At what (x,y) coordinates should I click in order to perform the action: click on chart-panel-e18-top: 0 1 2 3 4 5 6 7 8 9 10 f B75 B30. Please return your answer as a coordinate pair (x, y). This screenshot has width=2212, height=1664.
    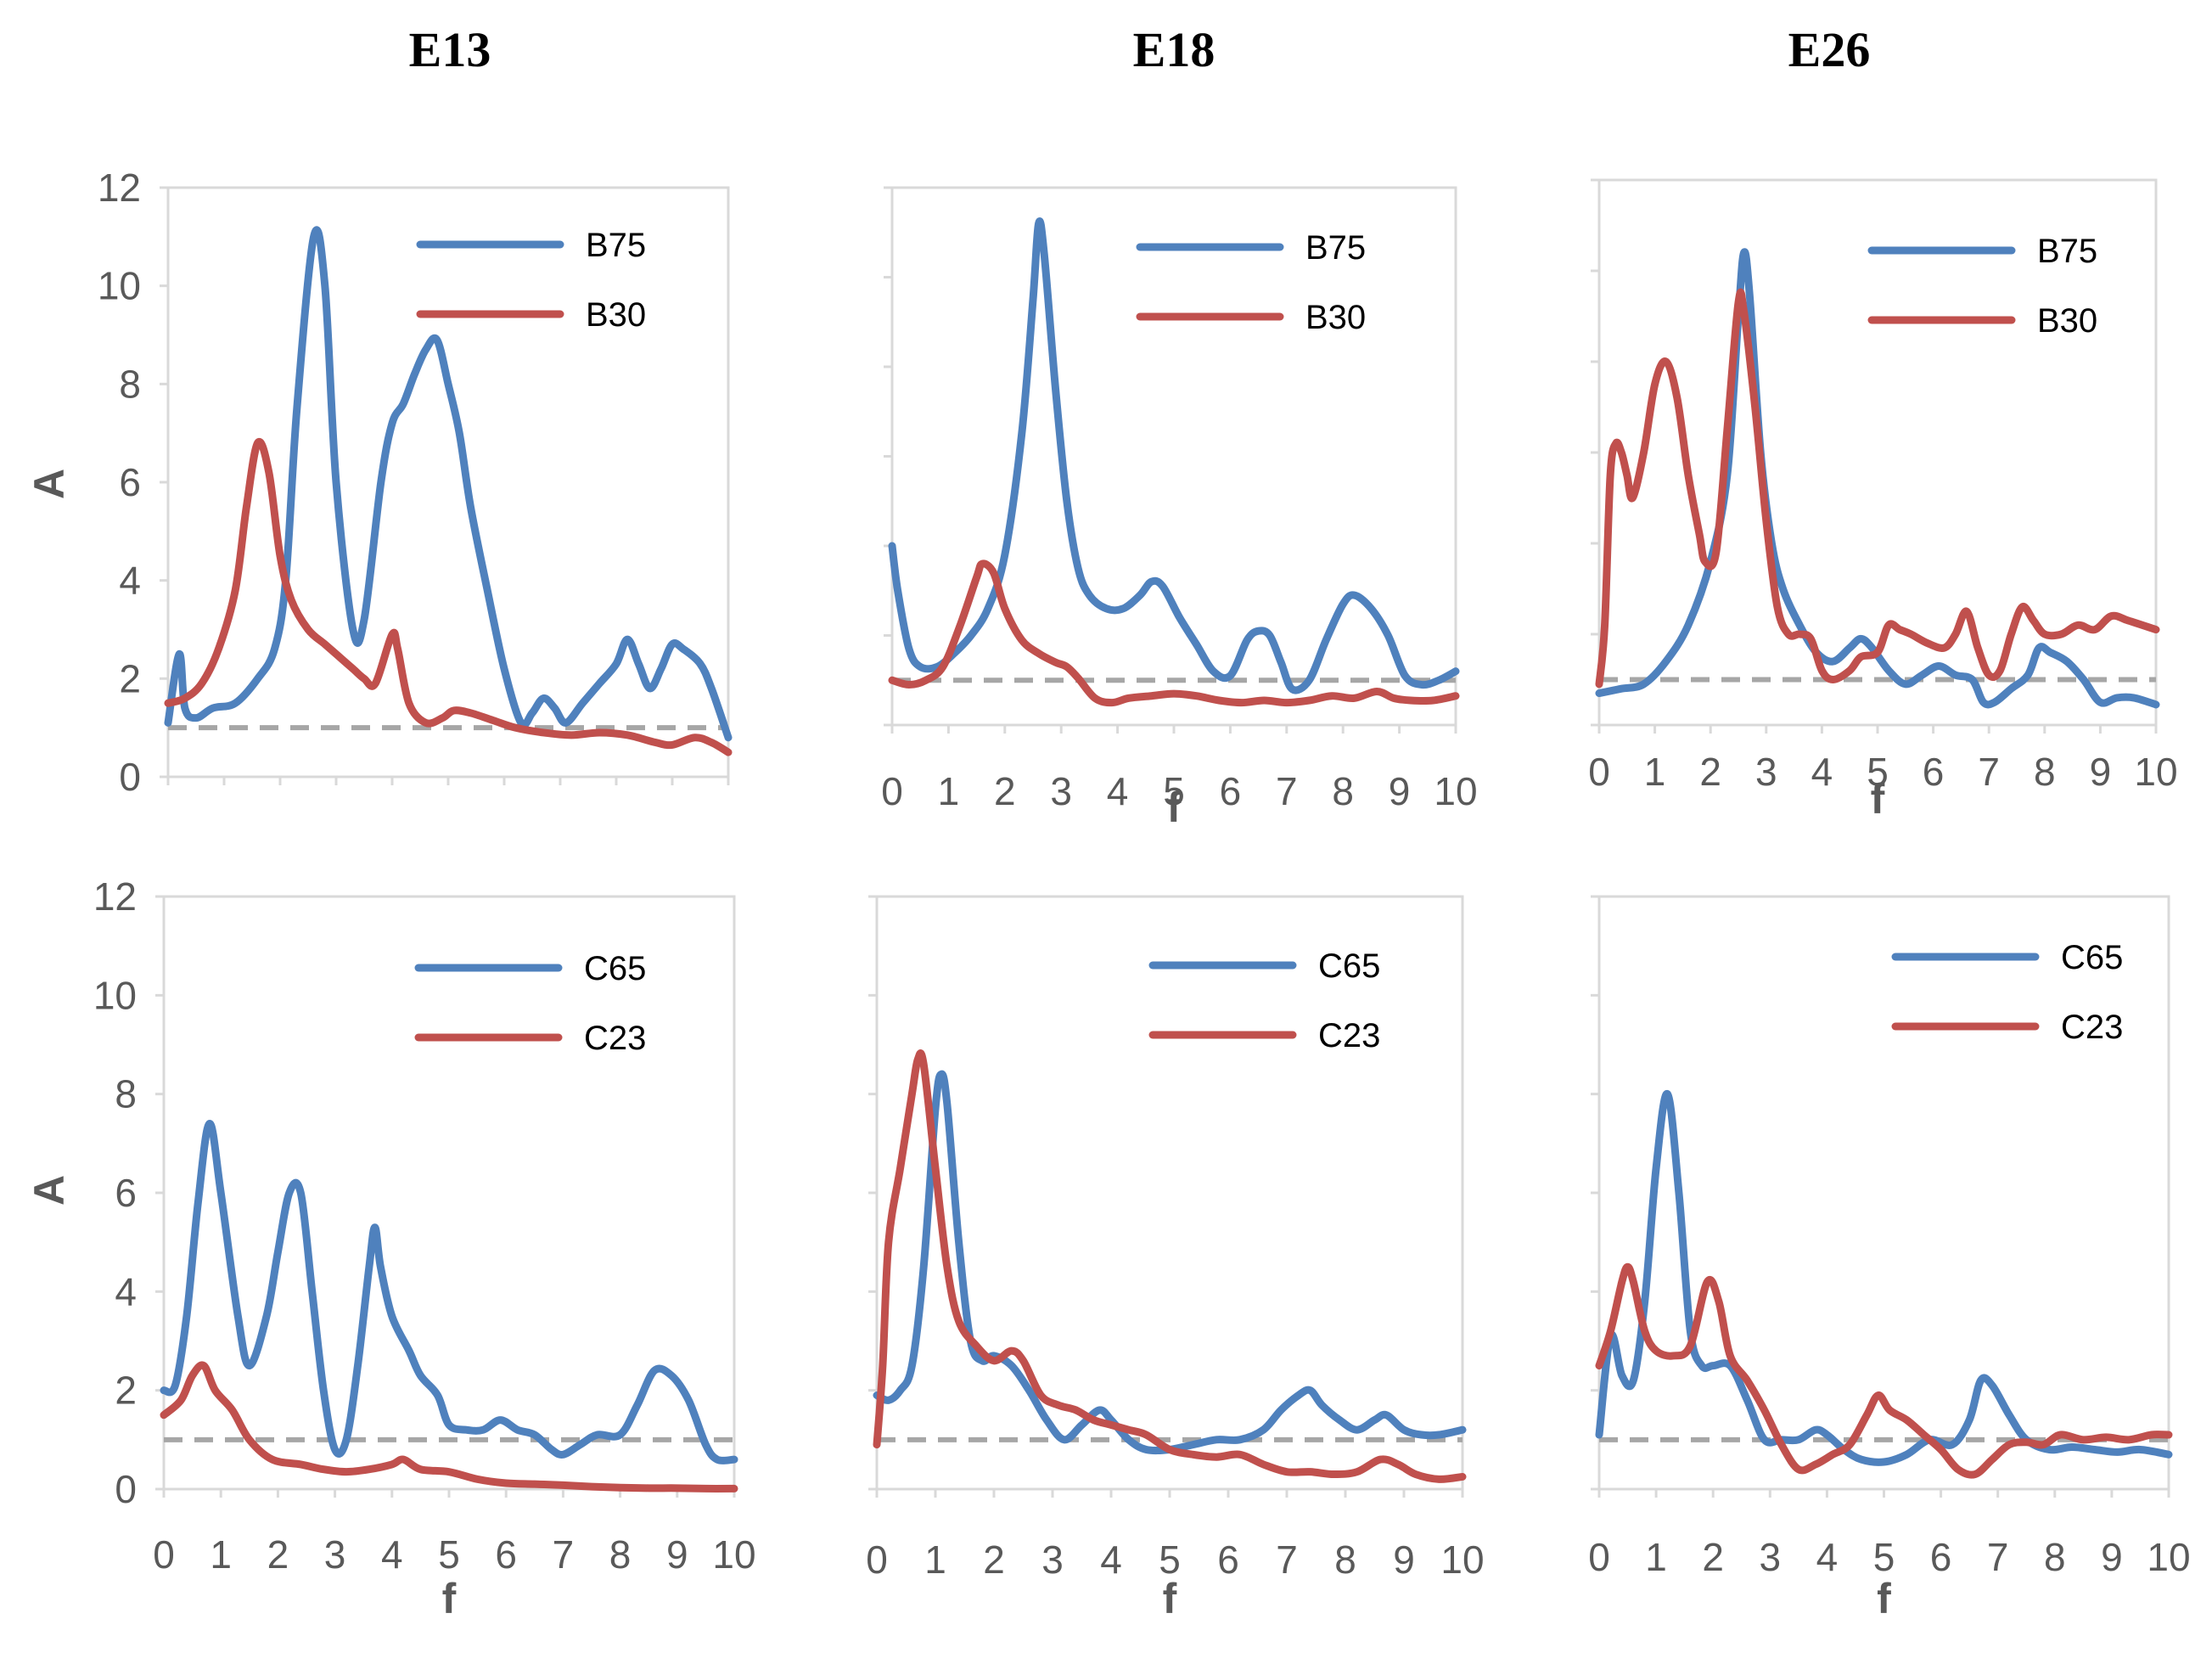
    Looking at the image, I should click on (1179, 508).